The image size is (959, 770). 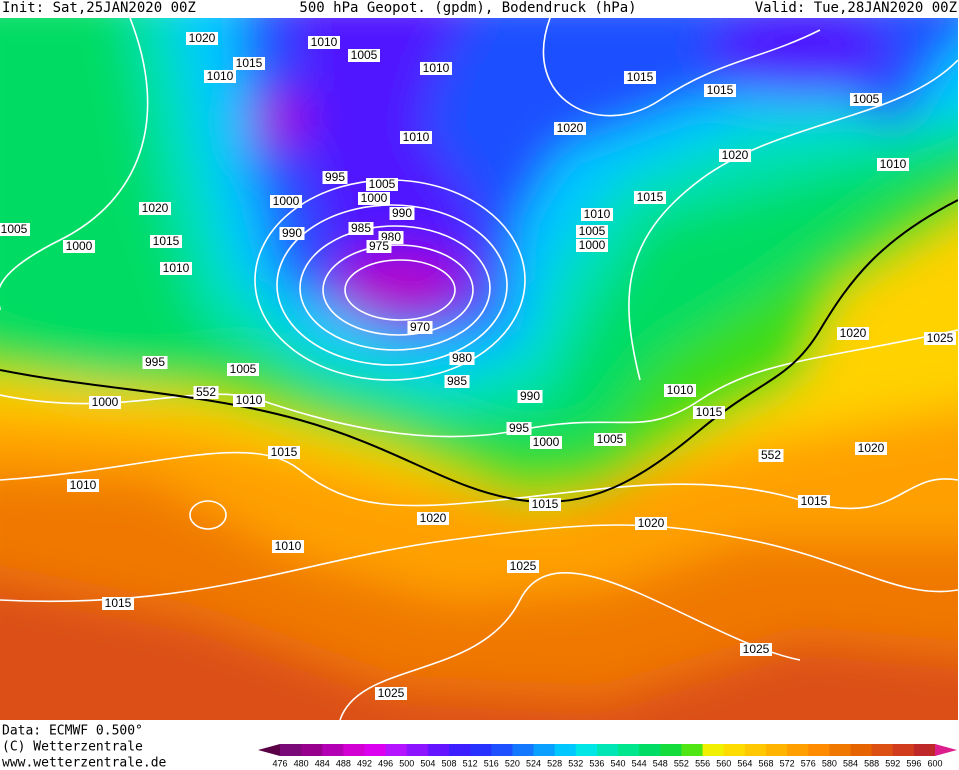 I want to click on website: www.wetterzentrale.de, so click(x=84, y=763).